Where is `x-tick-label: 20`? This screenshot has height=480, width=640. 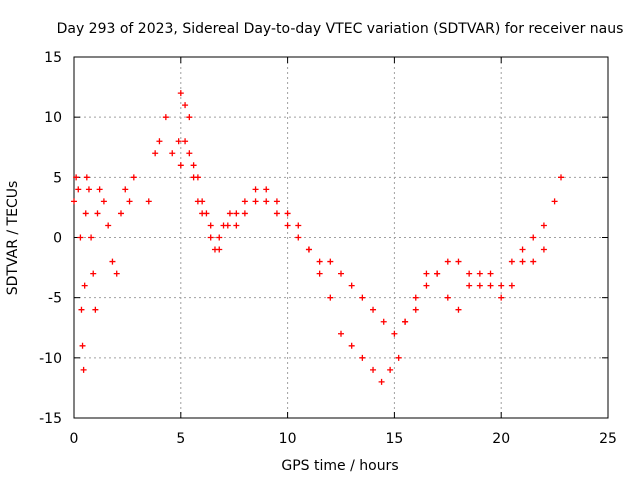 x-tick-label: 20 is located at coordinates (501, 439).